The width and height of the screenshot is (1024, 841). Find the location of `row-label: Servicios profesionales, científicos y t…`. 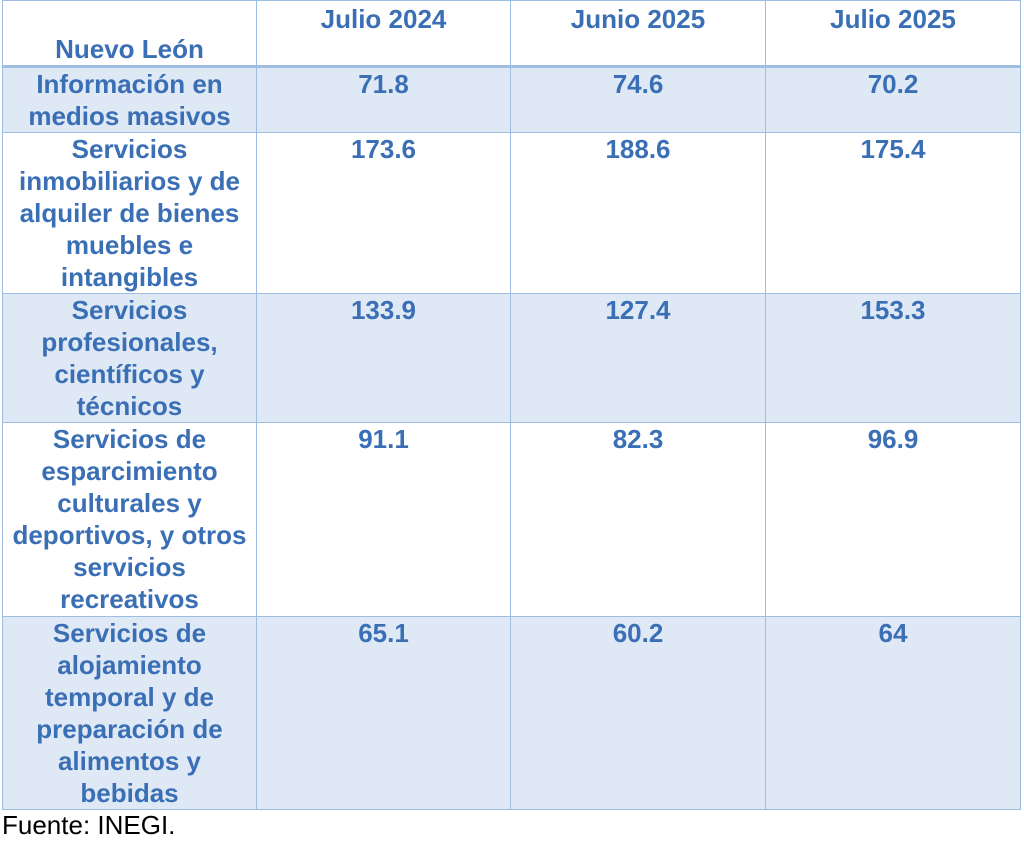

row-label: Servicios profesionales, científicos y t… is located at coordinates (129, 358).